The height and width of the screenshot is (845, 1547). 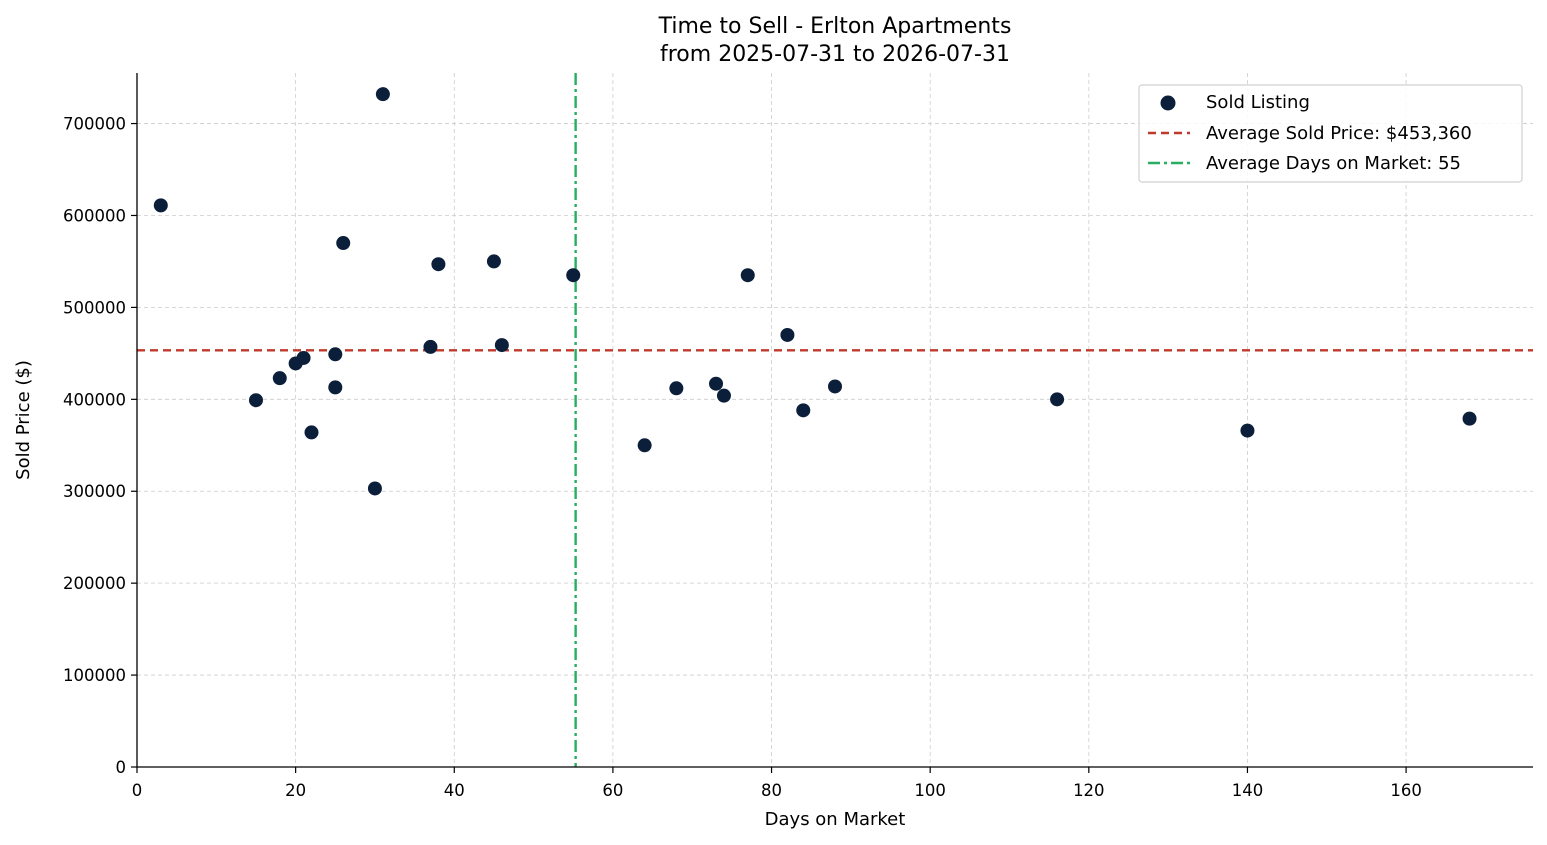 I want to click on legend-marker-sold-listing, so click(x=1168, y=103).